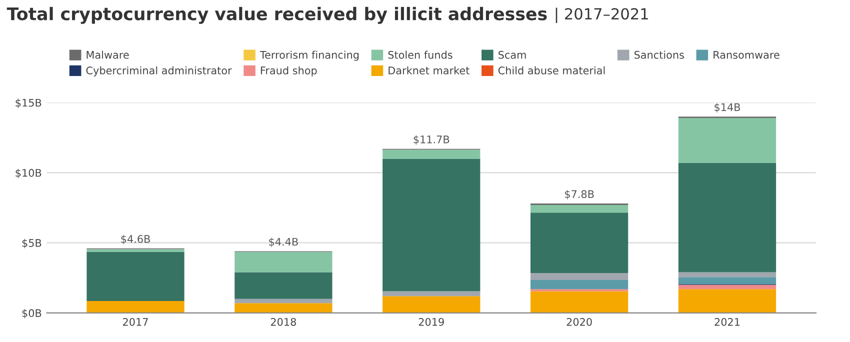  Describe the element at coordinates (135, 322) in the screenshot. I see `x-tick-label: 2017` at that location.